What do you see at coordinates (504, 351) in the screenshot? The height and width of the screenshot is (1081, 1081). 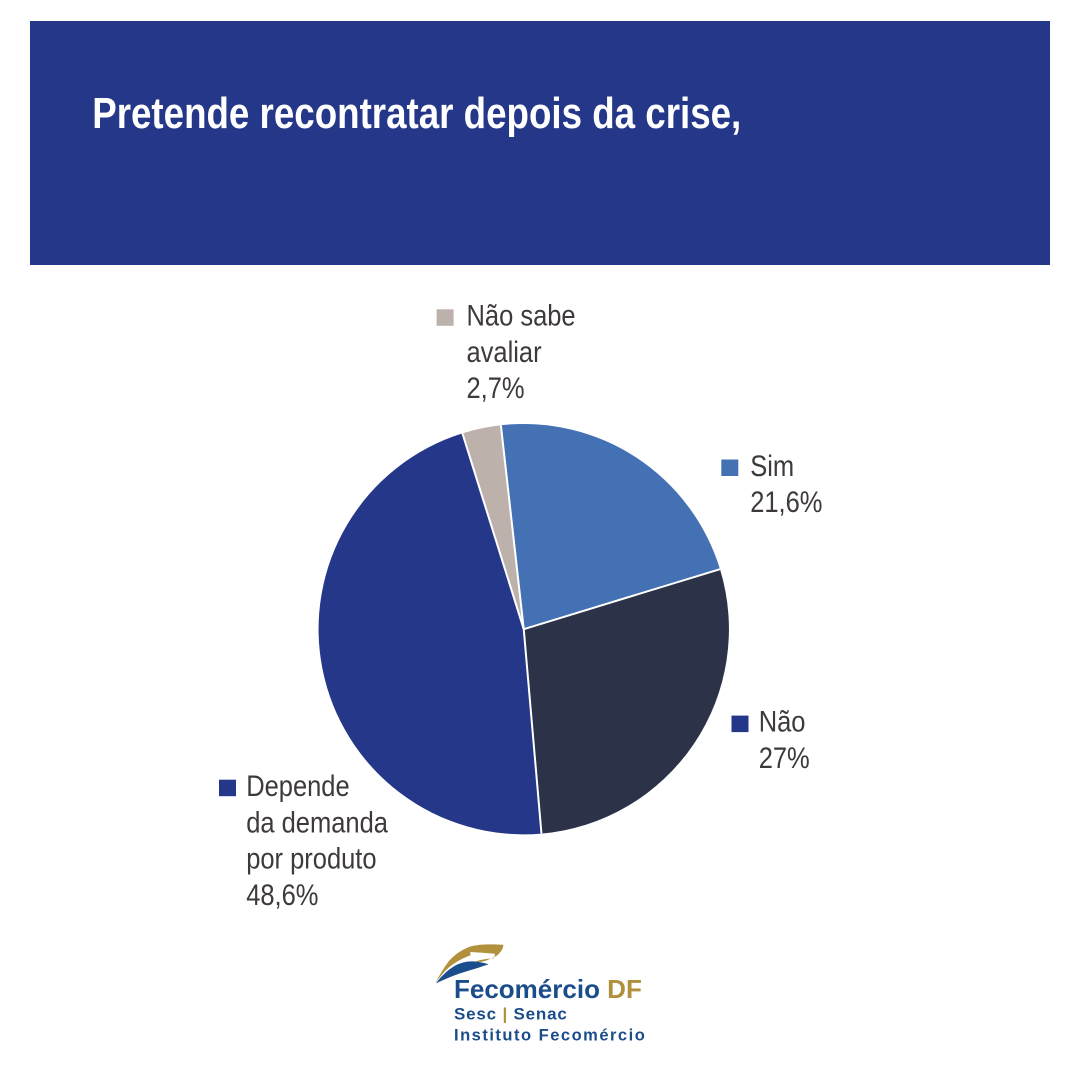 I see `svg-text: avaliar` at bounding box center [504, 351].